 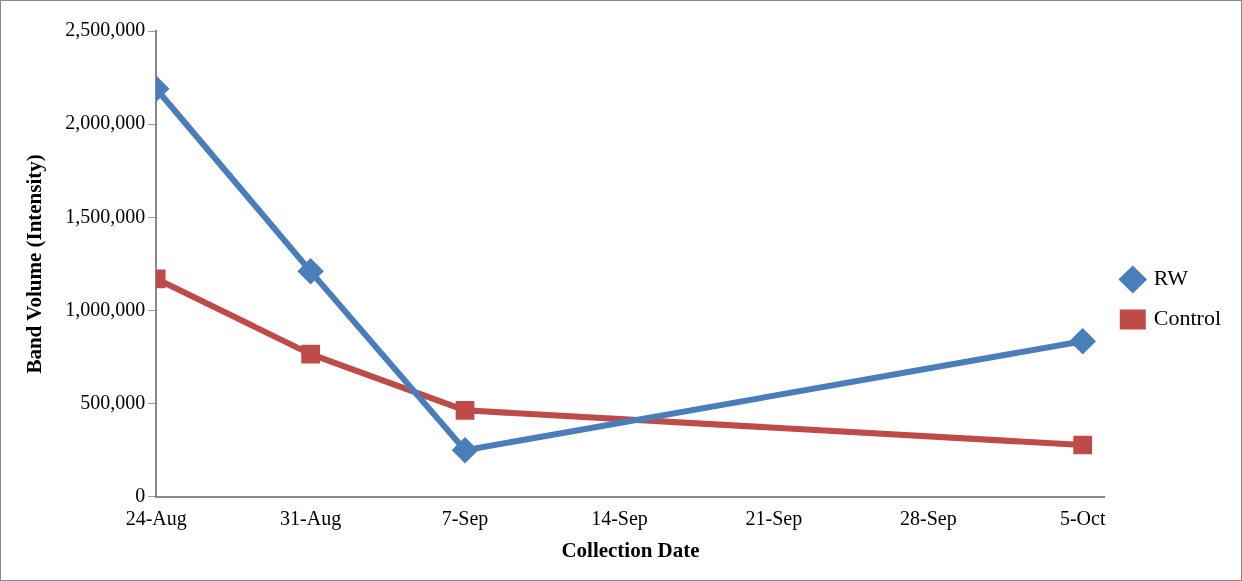 What do you see at coordinates (619, 519) in the screenshot?
I see `x-tick-label: 14-Sep` at bounding box center [619, 519].